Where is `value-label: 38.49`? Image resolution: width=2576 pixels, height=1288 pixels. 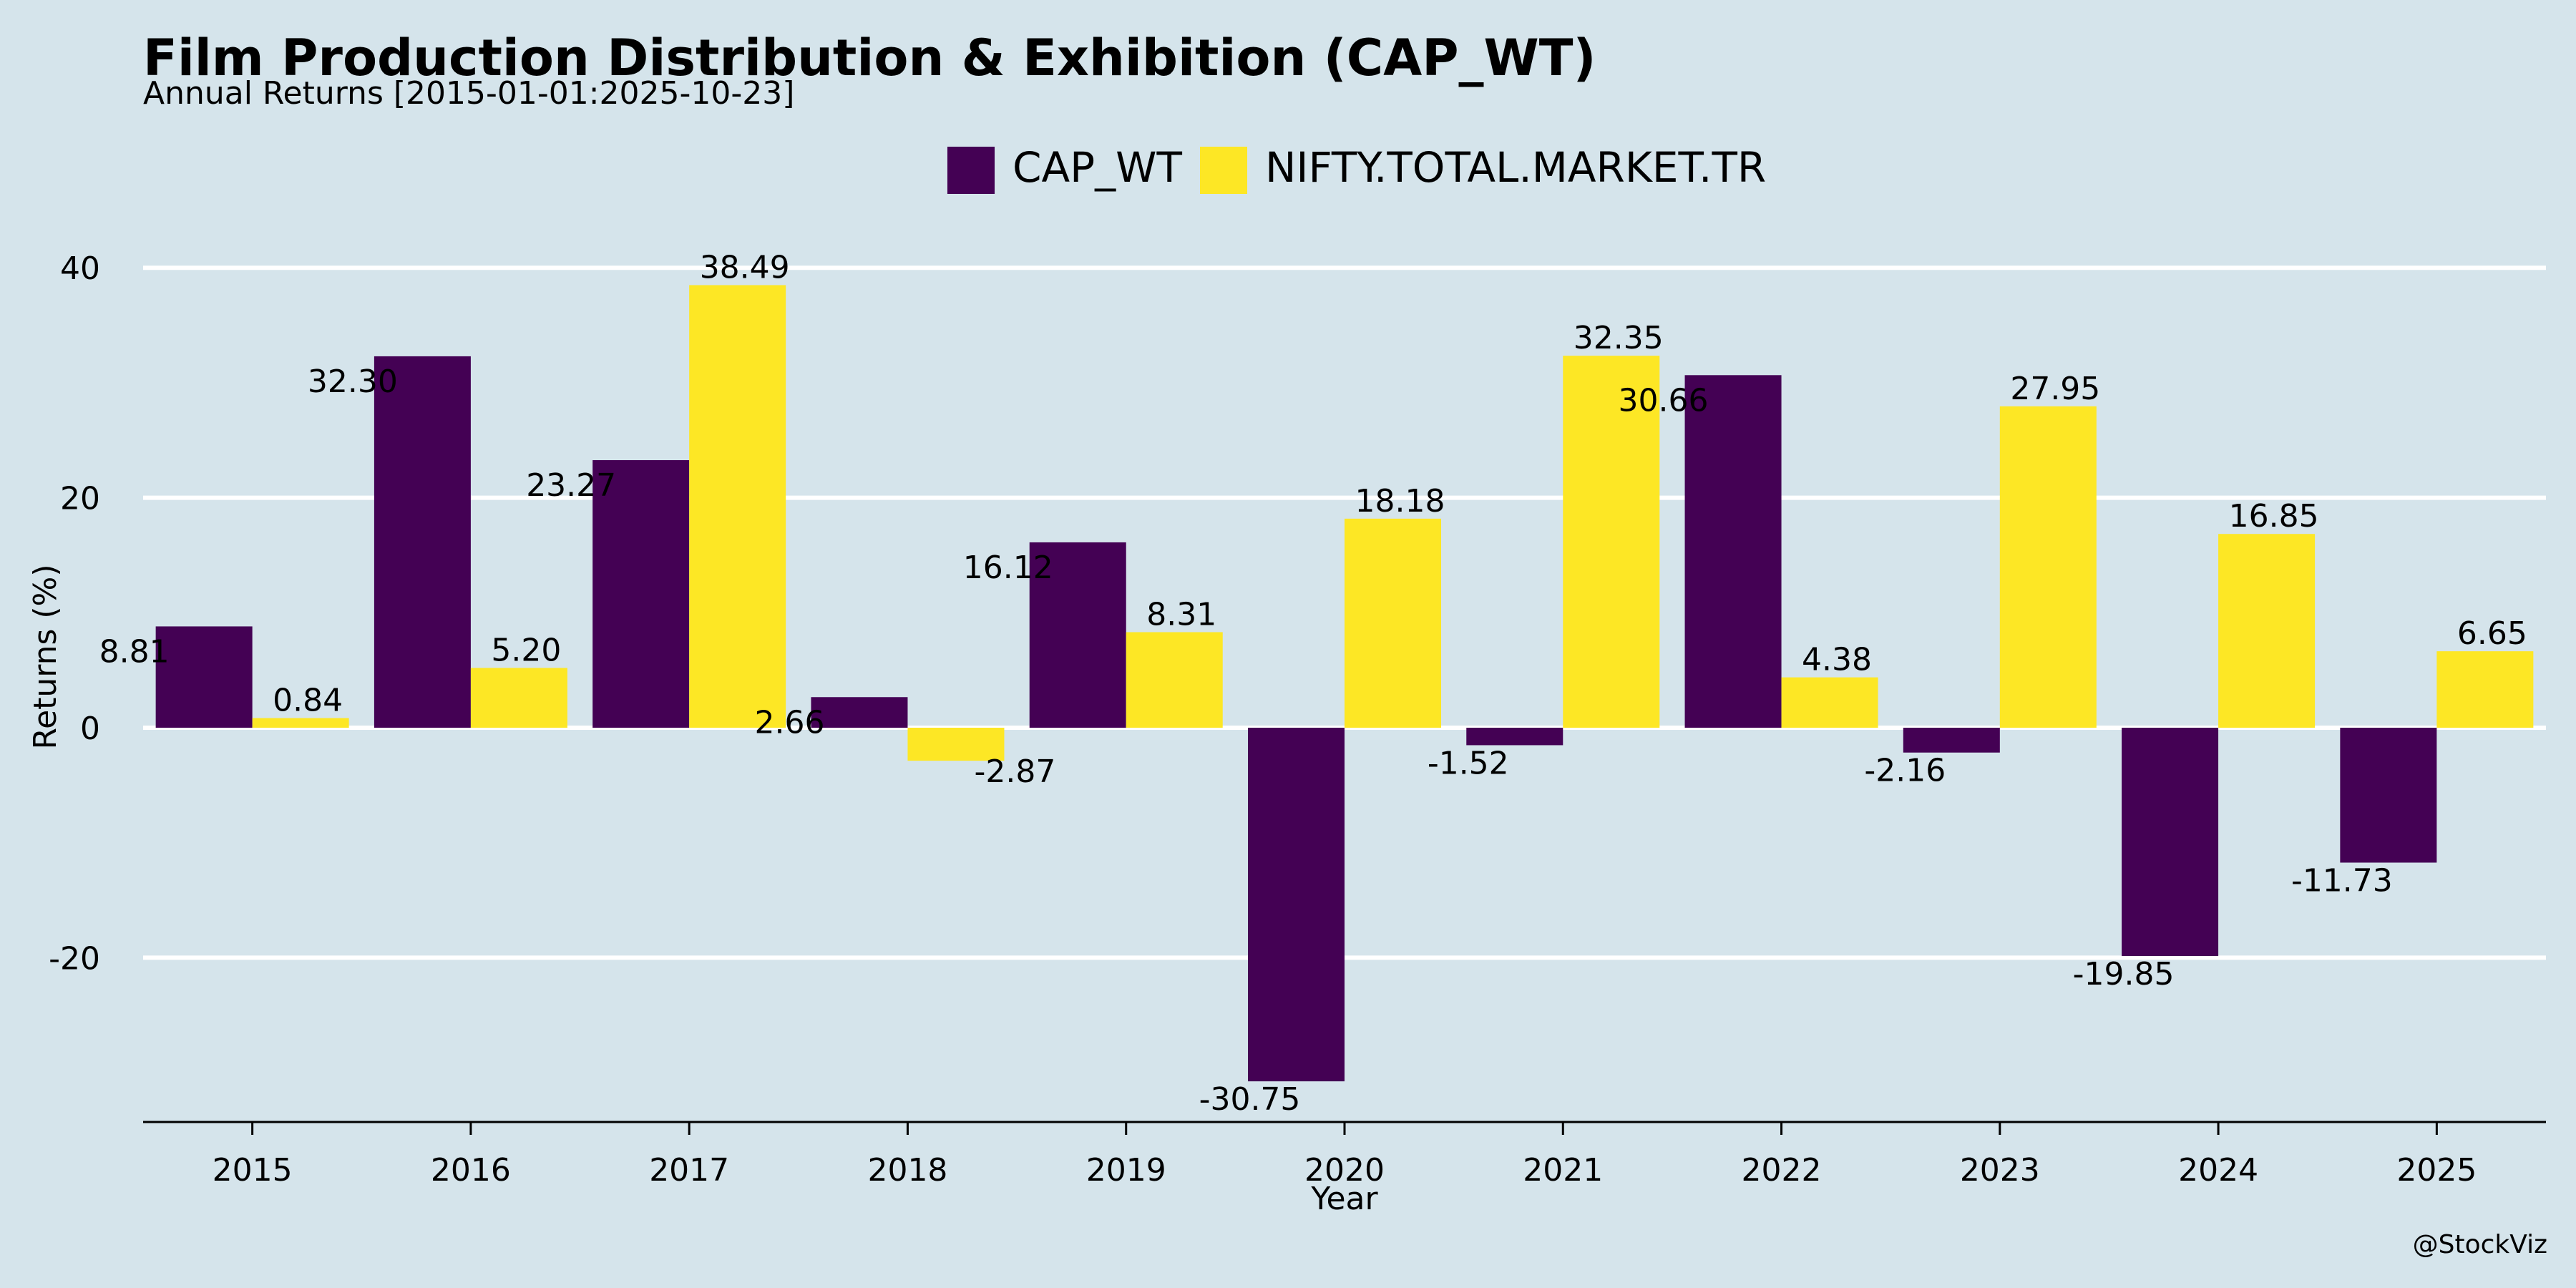 value-label: 38.49 is located at coordinates (745, 267).